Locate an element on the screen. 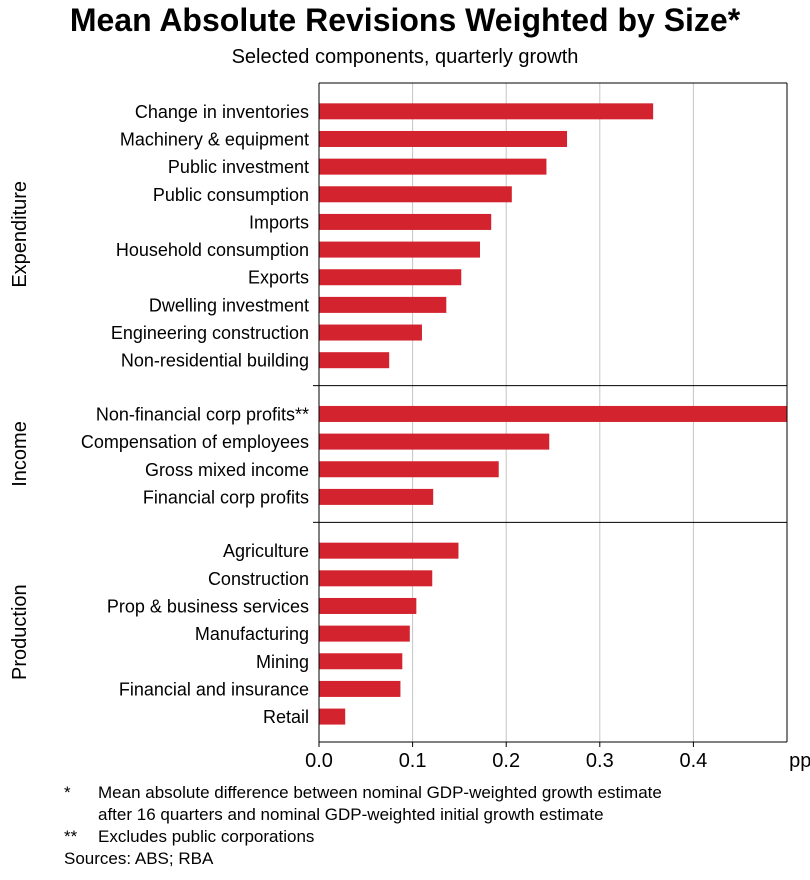 The width and height of the screenshot is (810, 880). category-label-public-consumption: Public consumption is located at coordinates (231, 195).